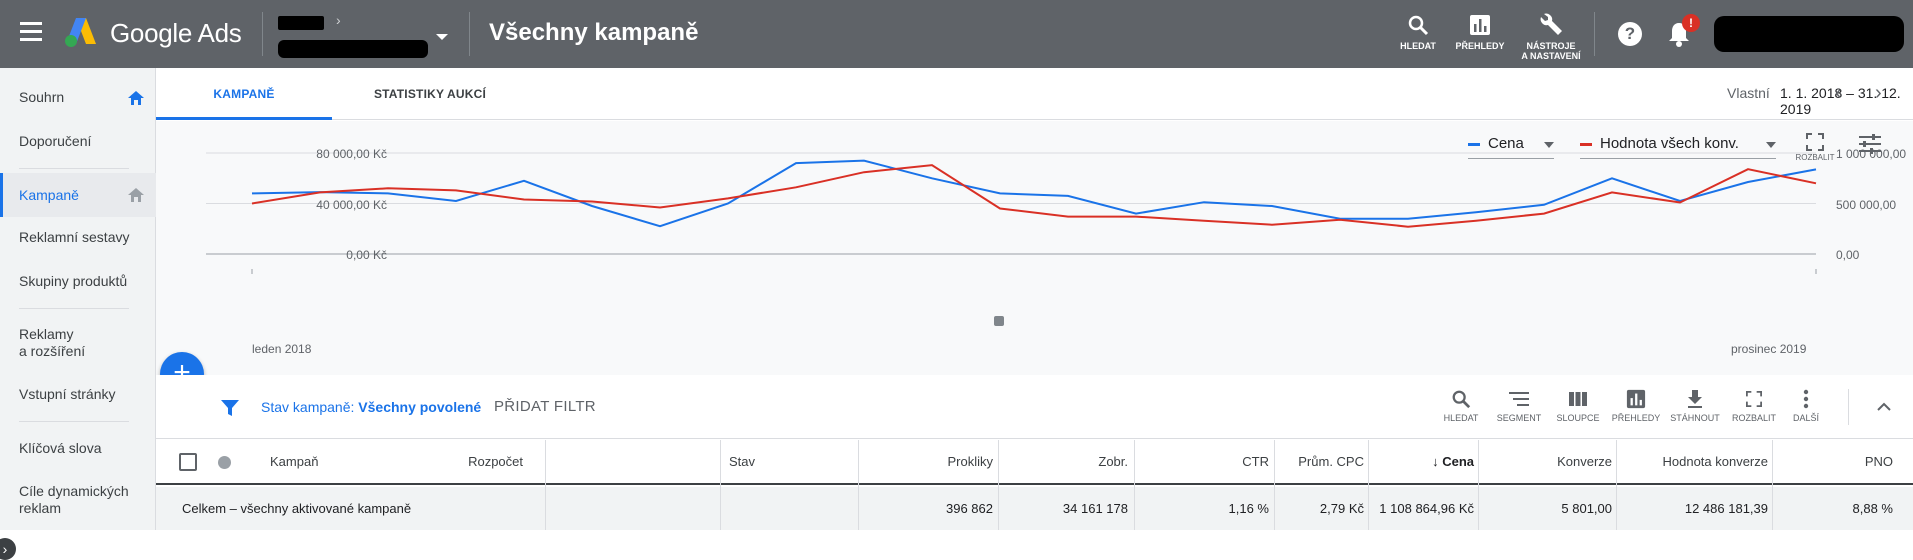  I want to click on reports-tool-button: PŘEHLEDY, so click(1480, 31).